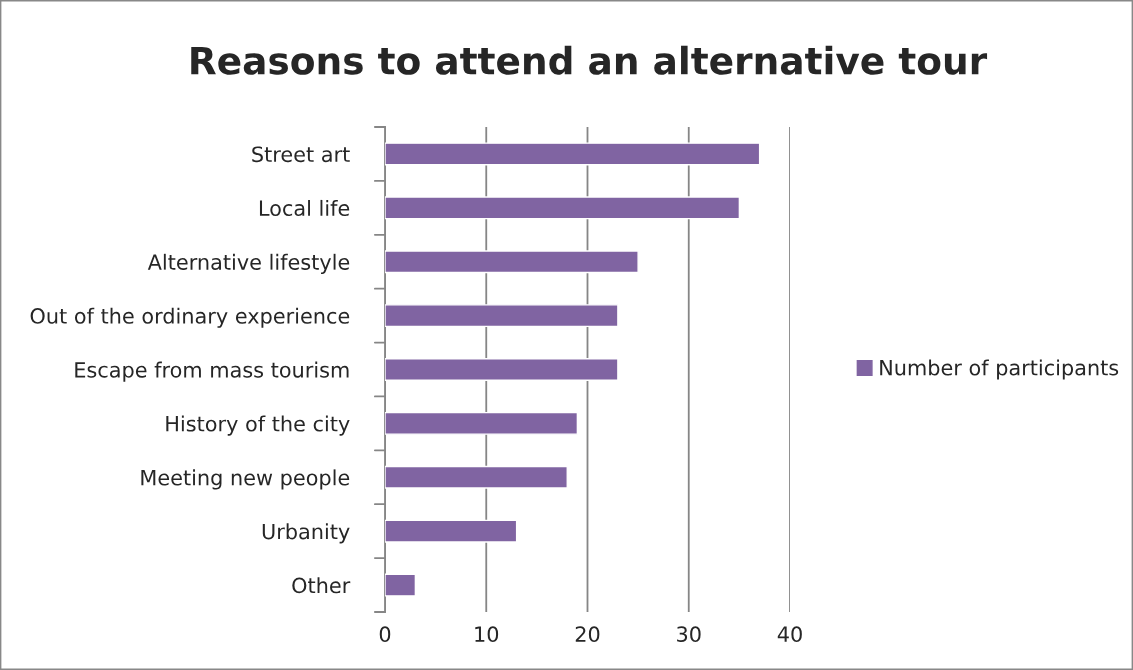 Image resolution: width=1133 pixels, height=670 pixels. Describe the element at coordinates (321, 585) in the screenshot. I see `y-tick-label: Other` at that location.